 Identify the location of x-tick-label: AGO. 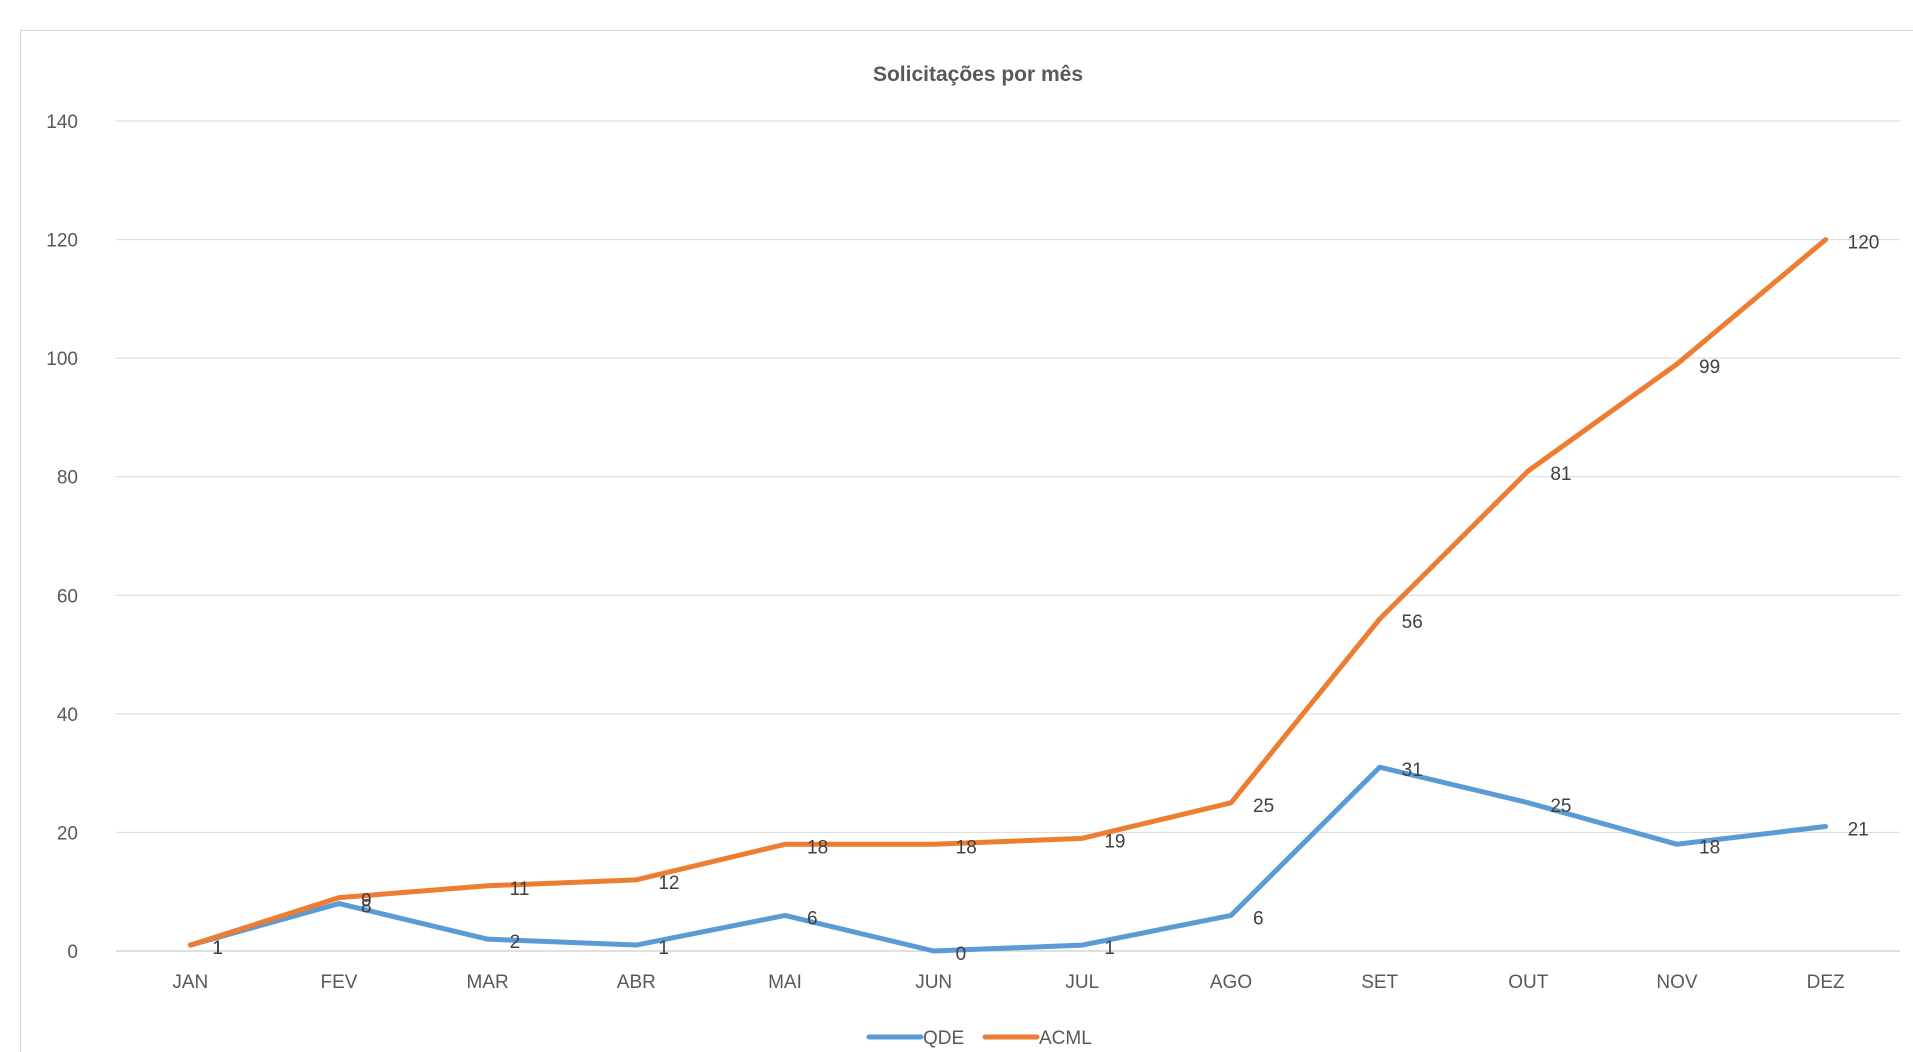
(1231, 982).